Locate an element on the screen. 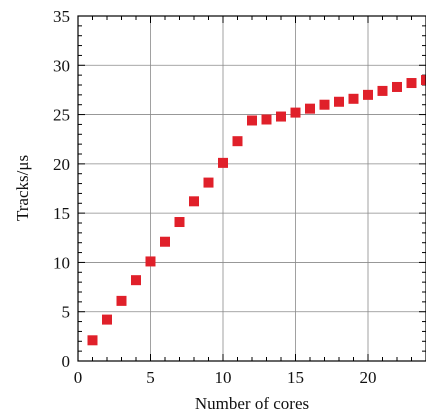  x-tick-label: 15 is located at coordinates (295, 377).